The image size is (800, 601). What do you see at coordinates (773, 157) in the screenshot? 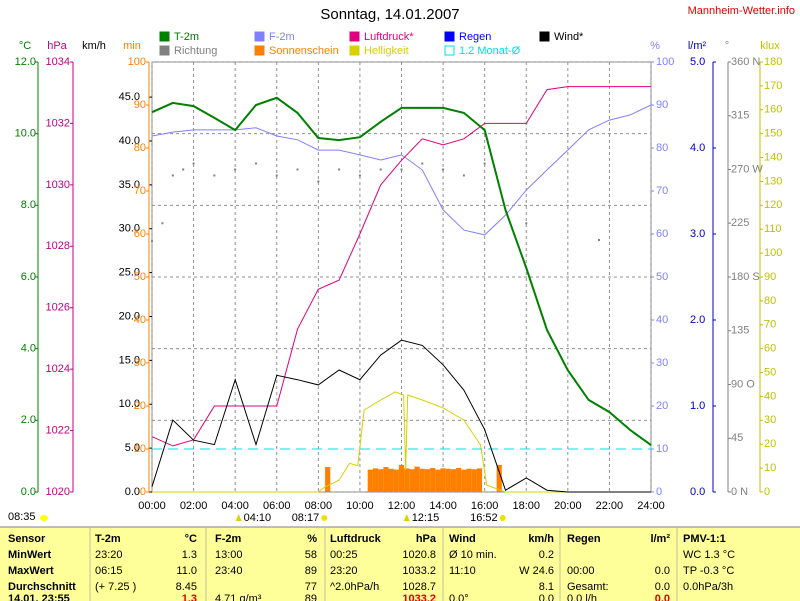
I see `y-tick-label: 140` at bounding box center [773, 157].